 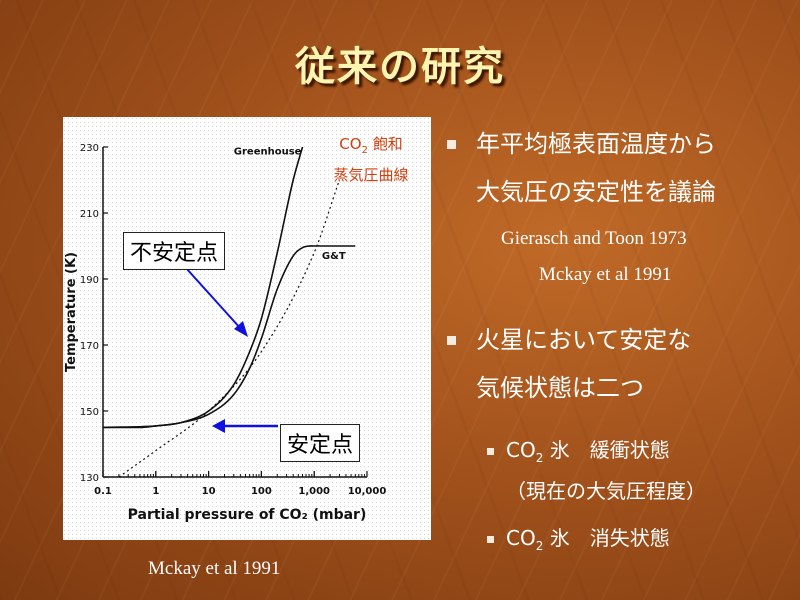 I want to click on co2-saturation-curve-label: CO2 飽和 蒸気圧曲線, so click(x=371, y=159).